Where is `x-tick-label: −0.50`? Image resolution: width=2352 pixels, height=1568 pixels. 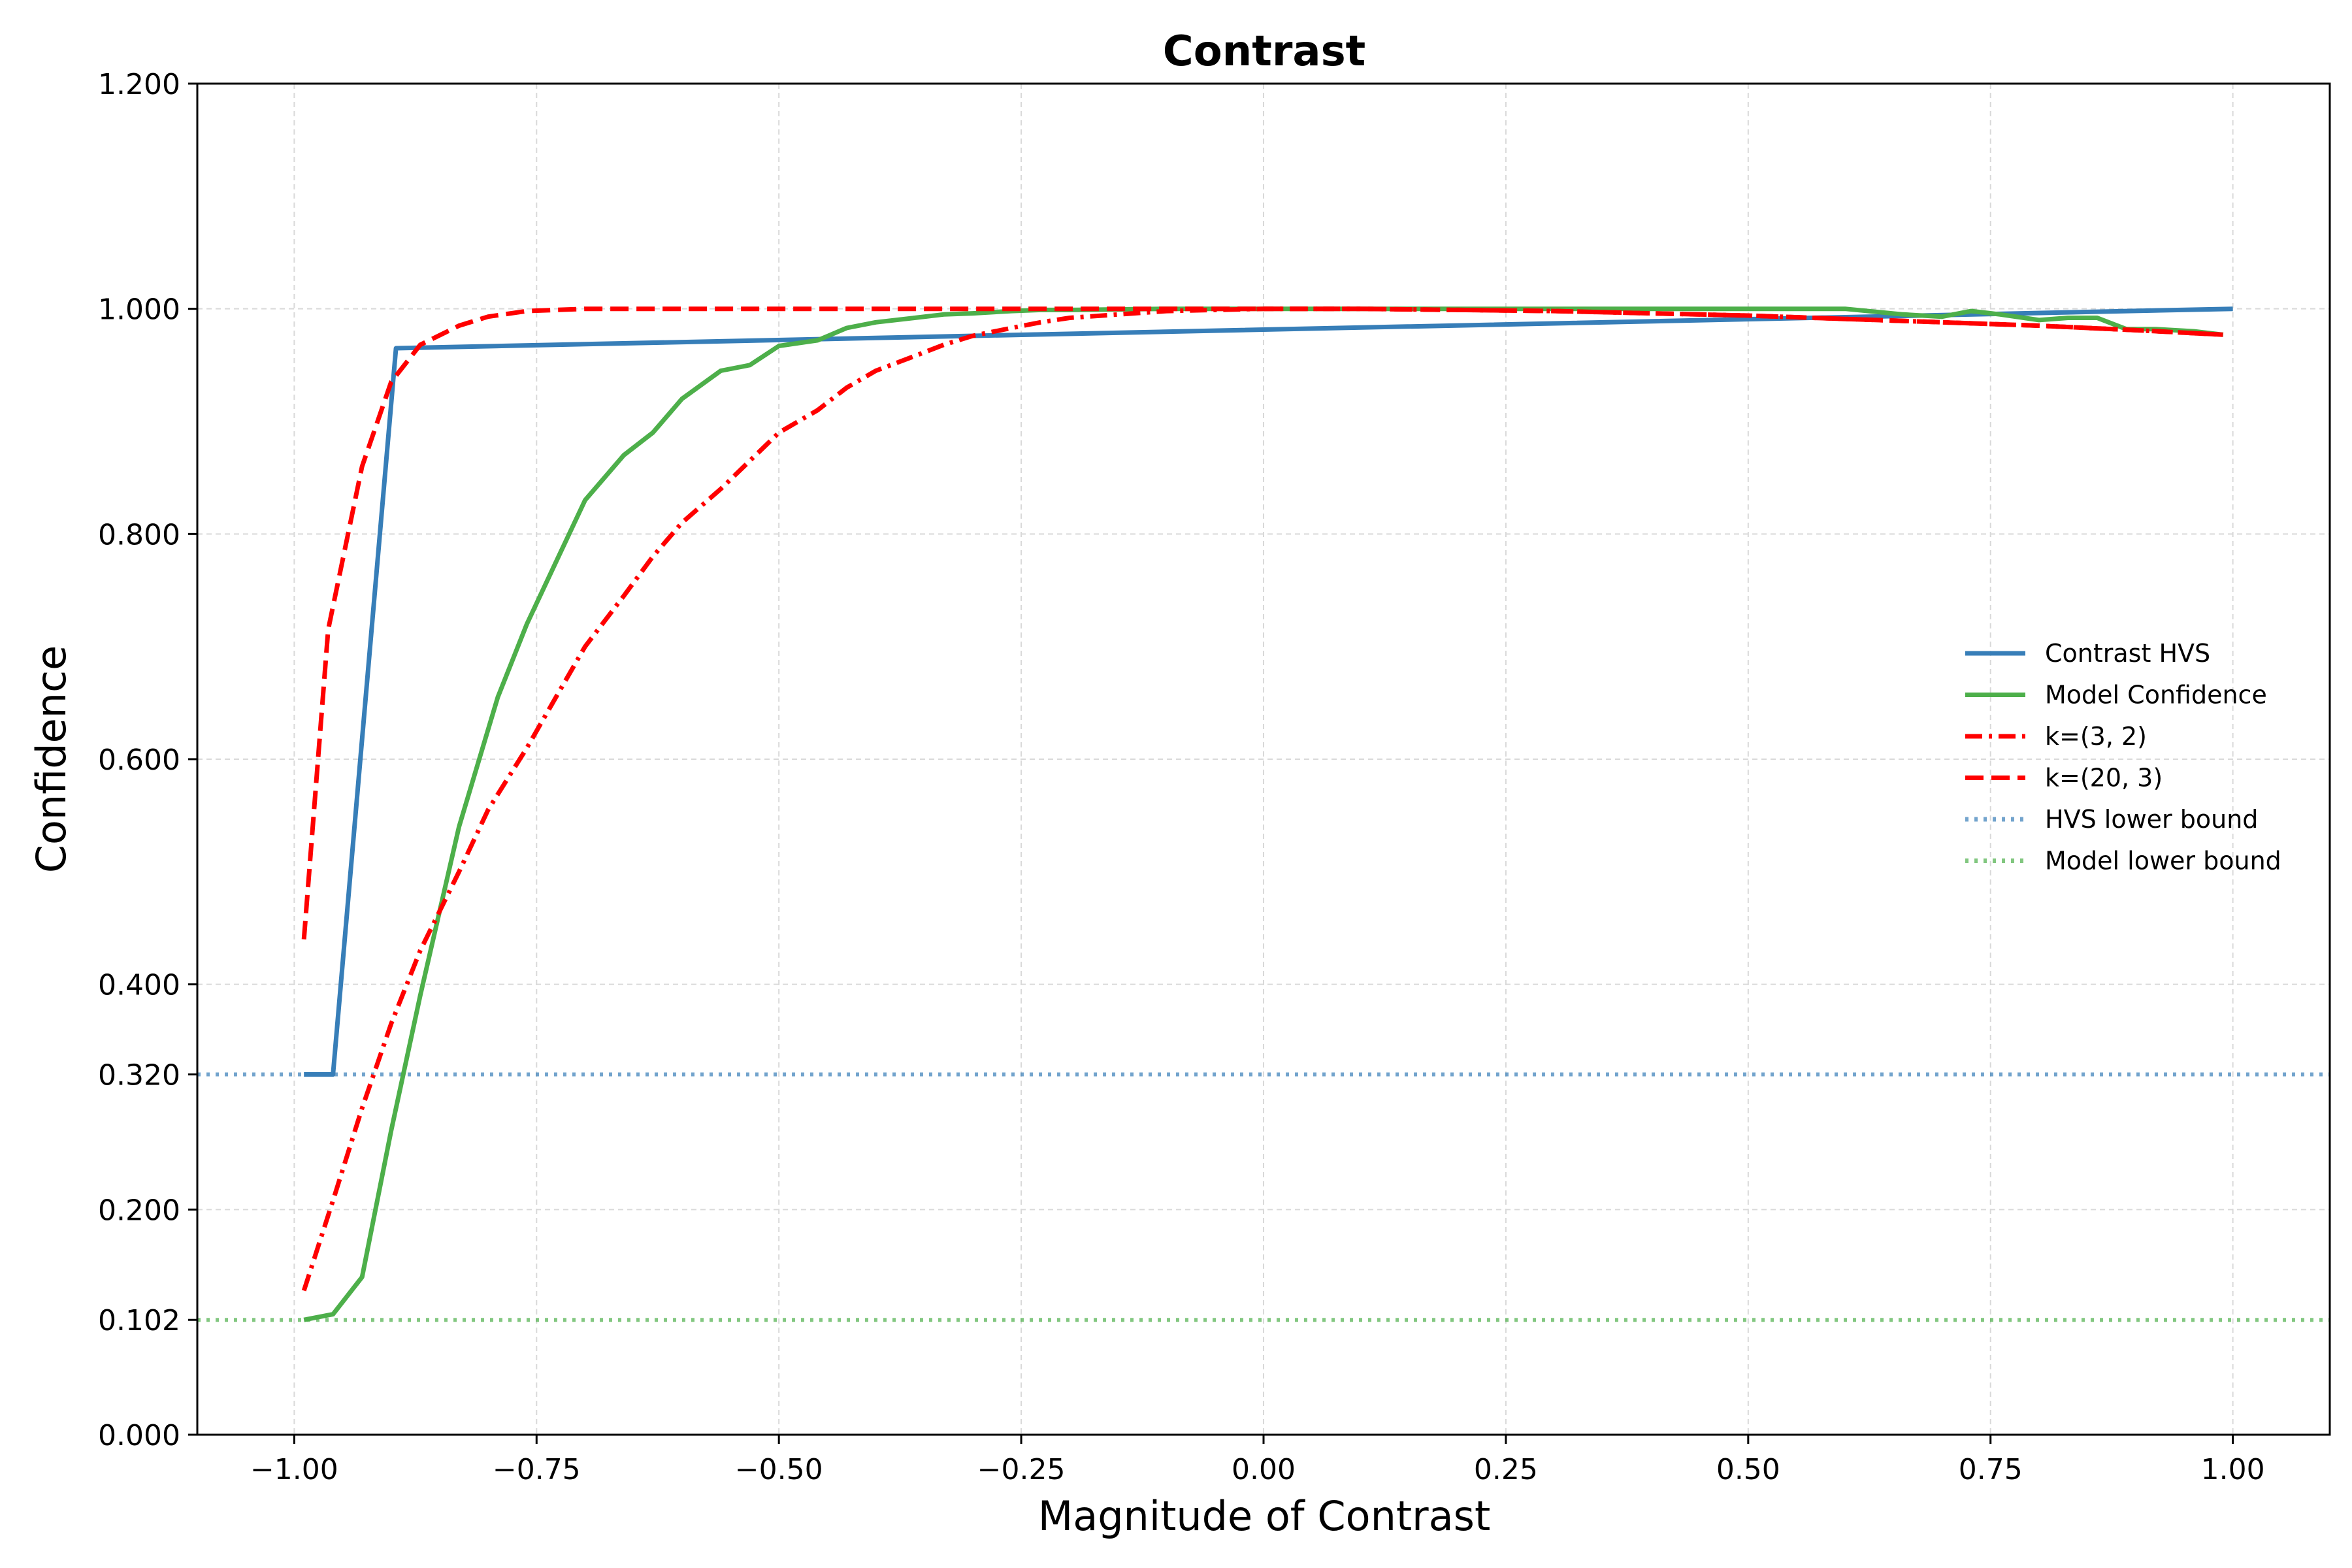
x-tick-label: −0.50 is located at coordinates (779, 1469).